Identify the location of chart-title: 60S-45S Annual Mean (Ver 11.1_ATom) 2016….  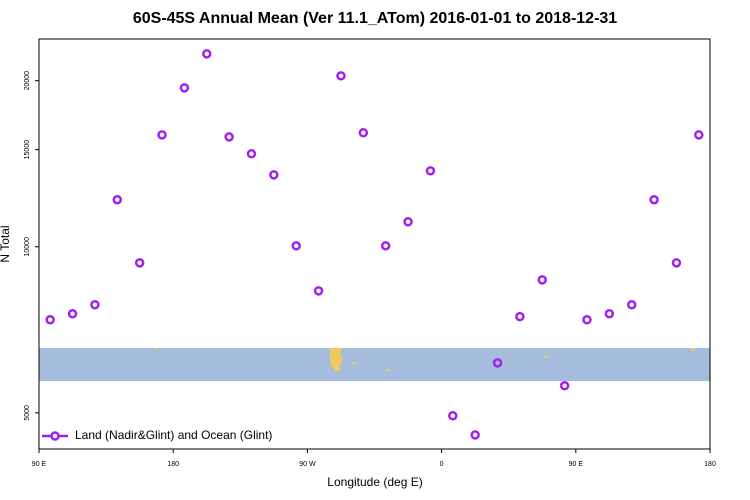
(375, 18).